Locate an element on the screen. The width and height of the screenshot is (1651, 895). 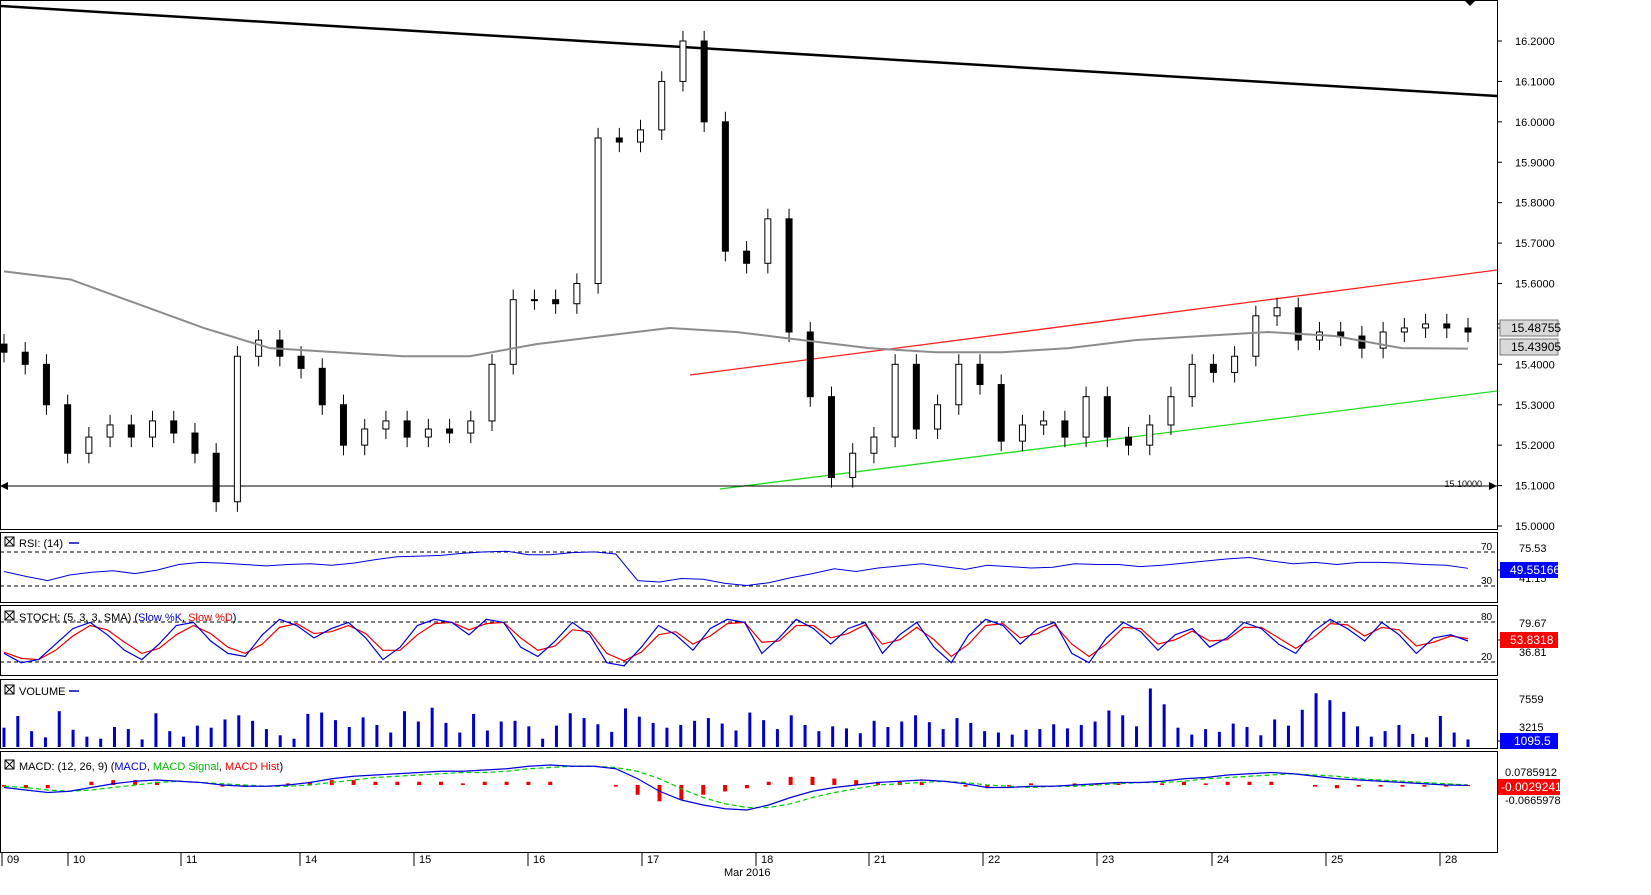
volume-tick-high: 7559 is located at coordinates (1531, 700).